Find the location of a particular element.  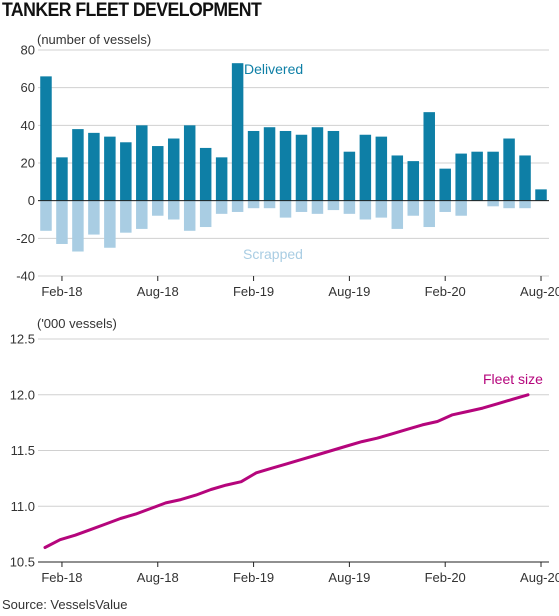

line-y-tick-label: 10.5 is located at coordinates (22, 562).